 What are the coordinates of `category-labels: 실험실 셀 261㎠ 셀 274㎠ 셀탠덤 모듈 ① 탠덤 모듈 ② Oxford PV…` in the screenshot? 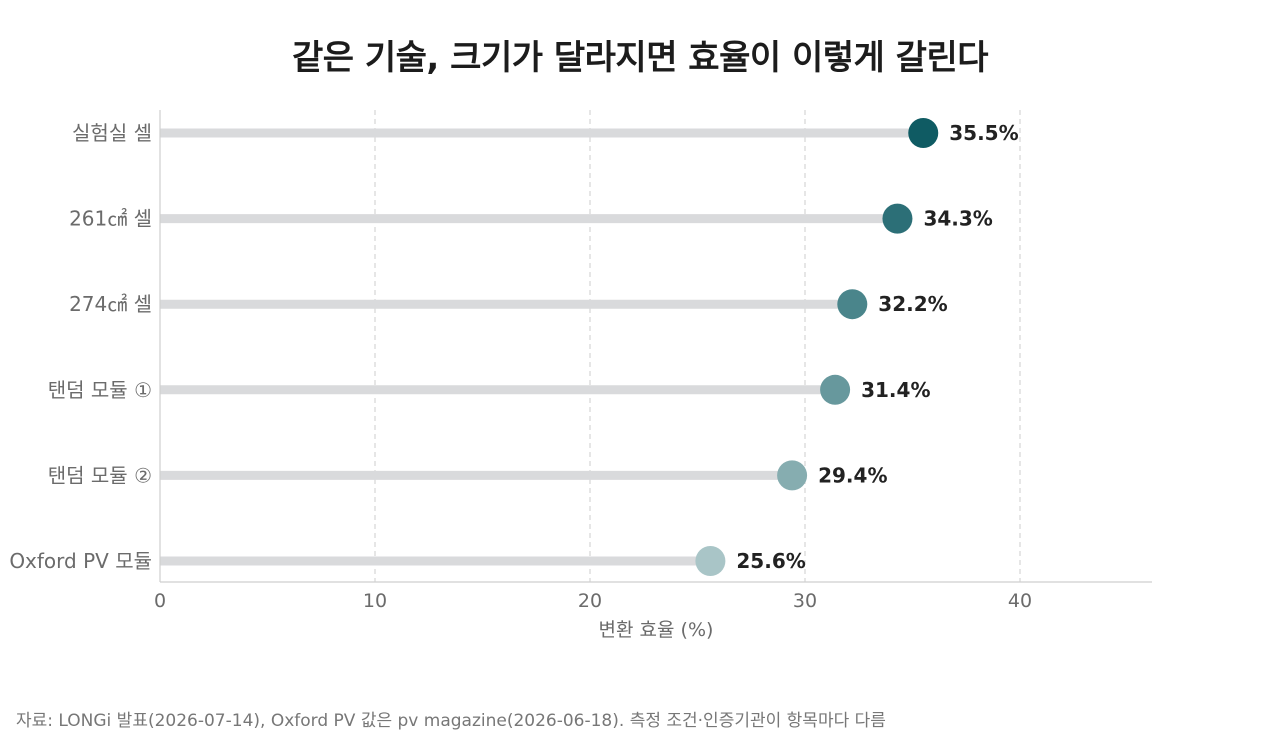 It's located at (80, 347).